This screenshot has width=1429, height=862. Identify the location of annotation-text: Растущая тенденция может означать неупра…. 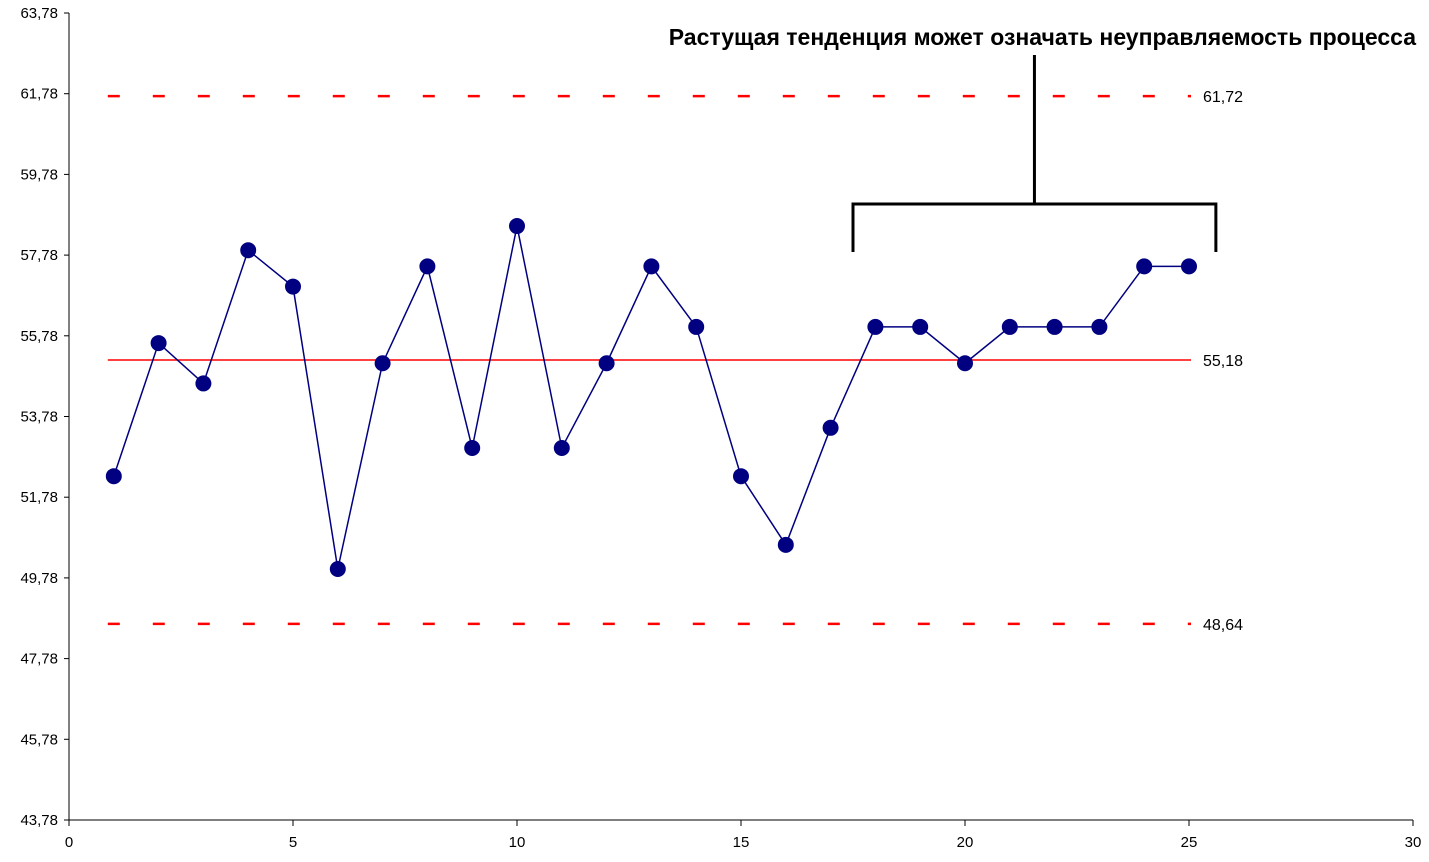
(1042, 37).